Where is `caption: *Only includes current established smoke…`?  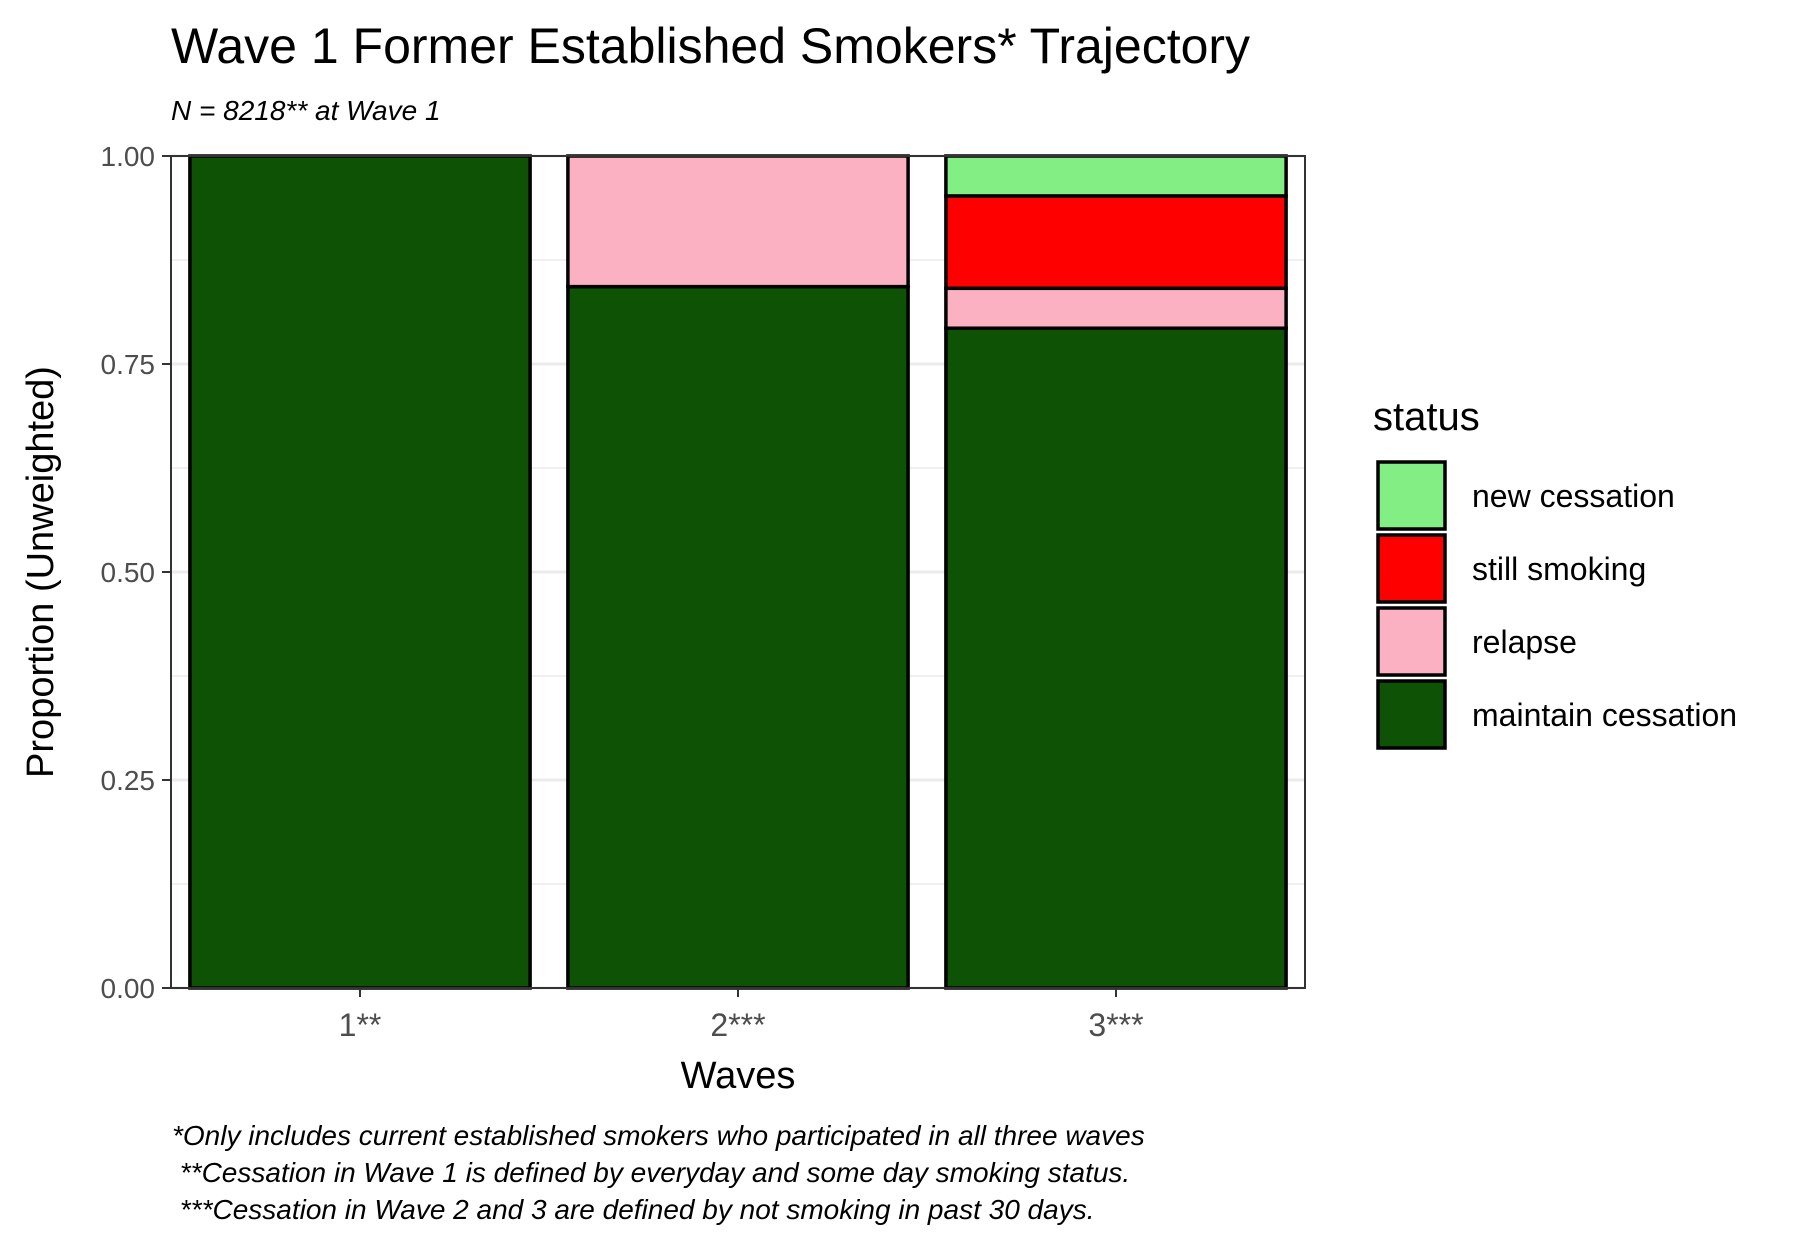
caption: *Only includes current established smoke… is located at coordinates (658, 1172).